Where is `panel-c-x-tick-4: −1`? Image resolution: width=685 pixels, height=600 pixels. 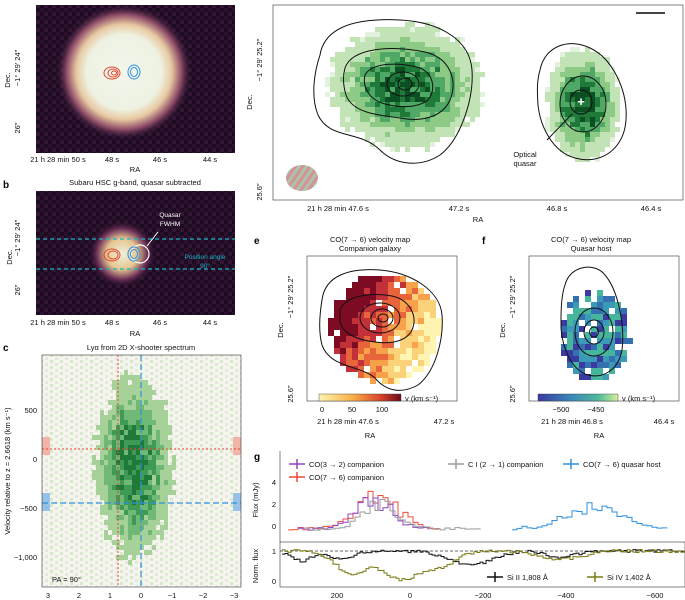 panel-c-x-tick-4: −1 is located at coordinates (172, 595).